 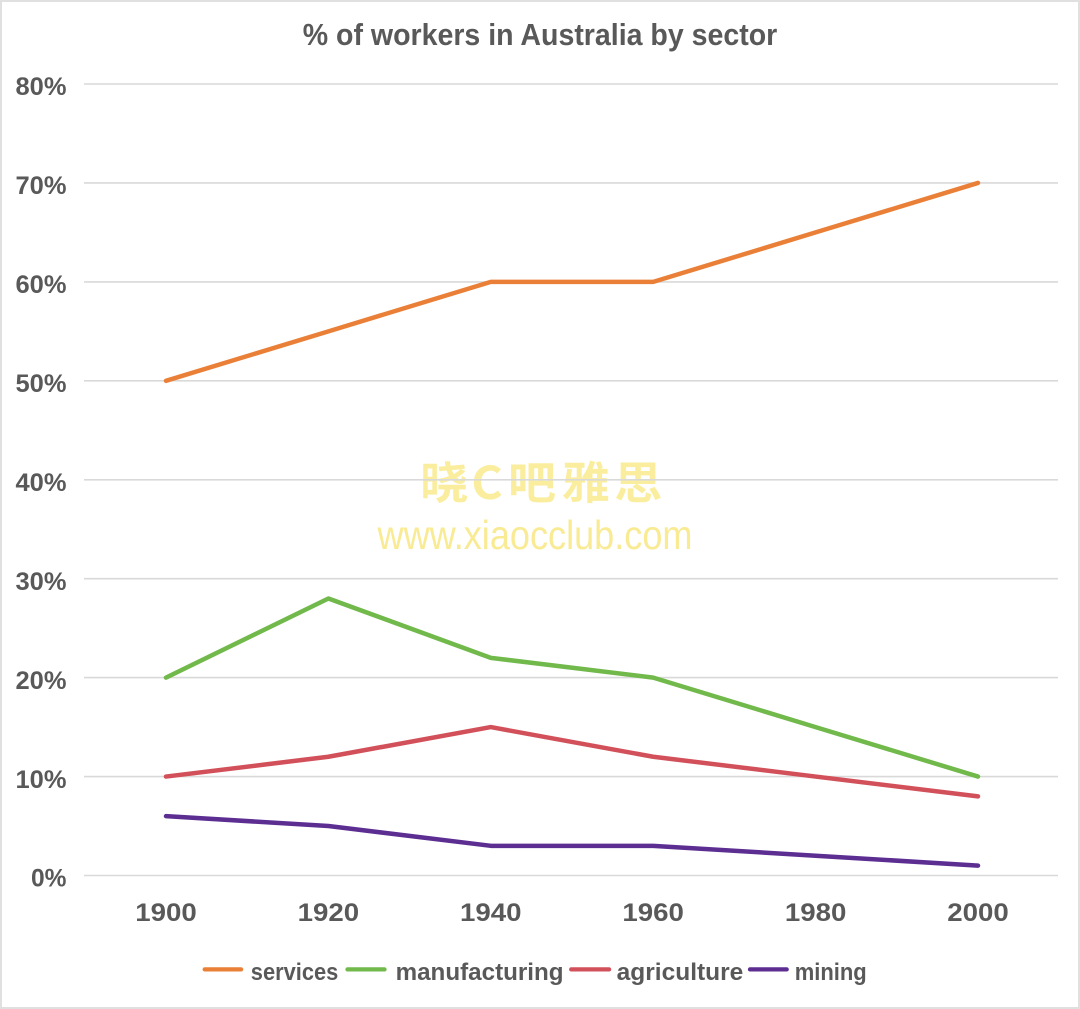 I want to click on svg-text: www.xiaocclub.com, so click(x=535, y=535).